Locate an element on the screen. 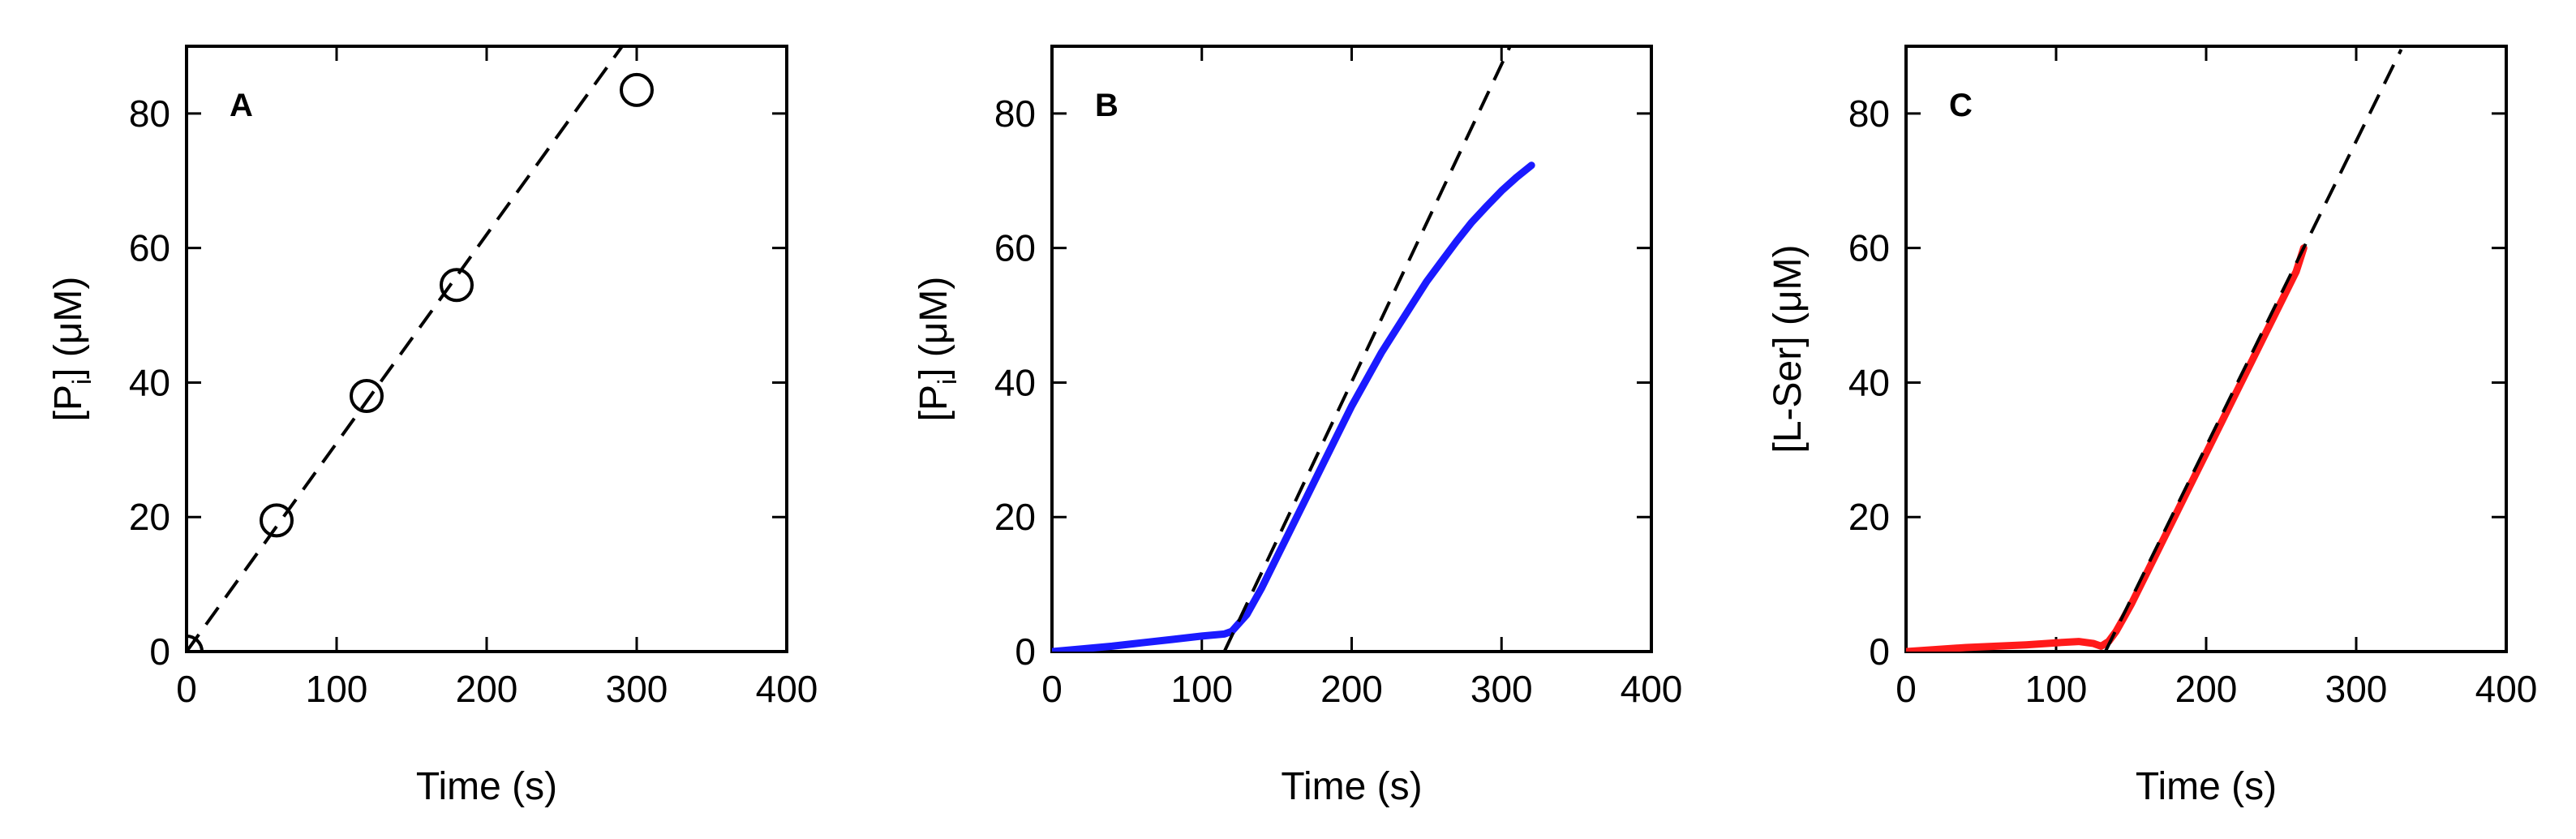  y-axis-label-main: [L-Ser] (μM) is located at coordinates (1789, 349).